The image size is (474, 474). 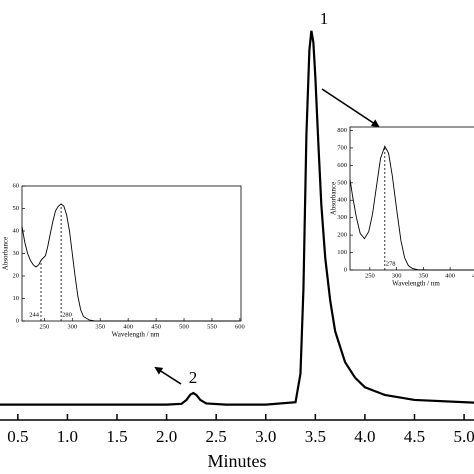 I want to click on x-tick-label: 1.5, so click(x=116, y=436).